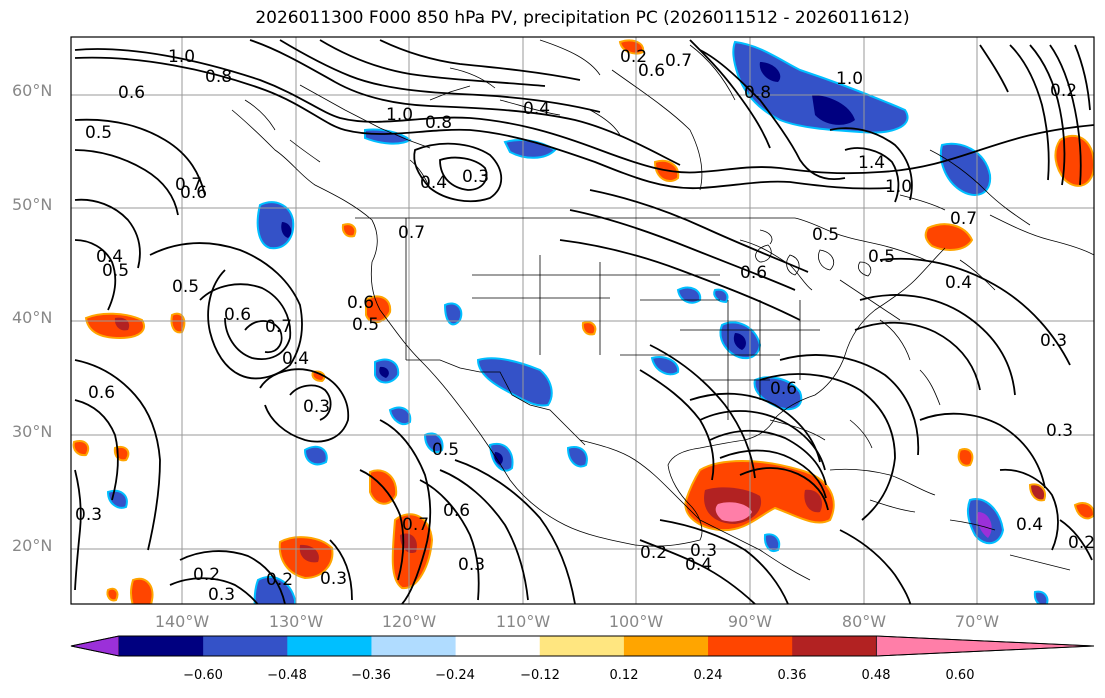 The image size is (1105, 698). I want to click on colorbar-tick-label: 0.48, so click(876, 675).